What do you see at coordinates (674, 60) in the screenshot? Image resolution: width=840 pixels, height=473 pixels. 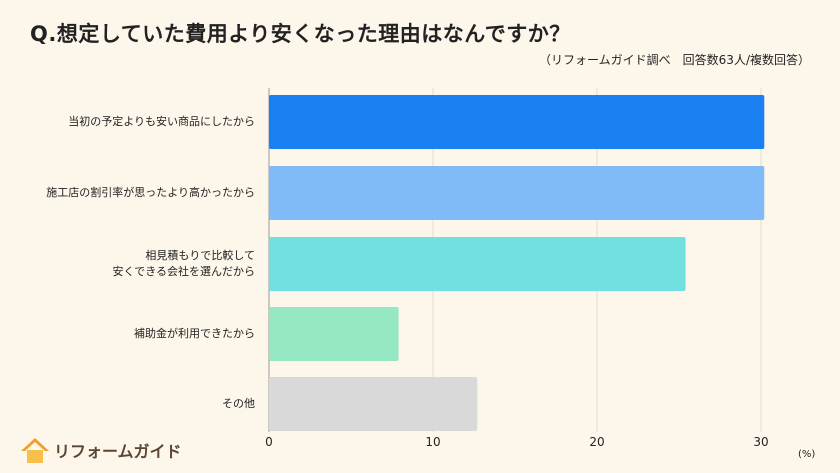 I see `chart-subtitle: （リフォームガイド調べ 回答数63人/複数回答）` at bounding box center [674, 60].